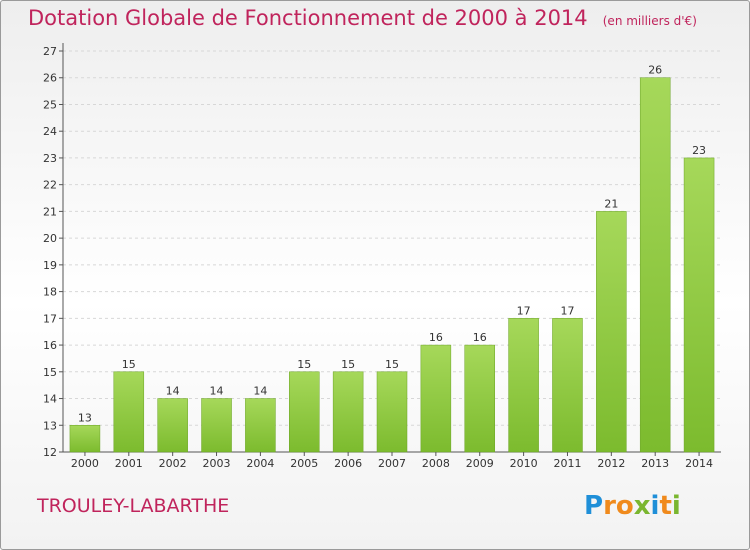 The width and height of the screenshot is (750, 550). Describe the element at coordinates (133, 506) in the screenshot. I see `location-name: TROULEY-LABARTHE` at that location.